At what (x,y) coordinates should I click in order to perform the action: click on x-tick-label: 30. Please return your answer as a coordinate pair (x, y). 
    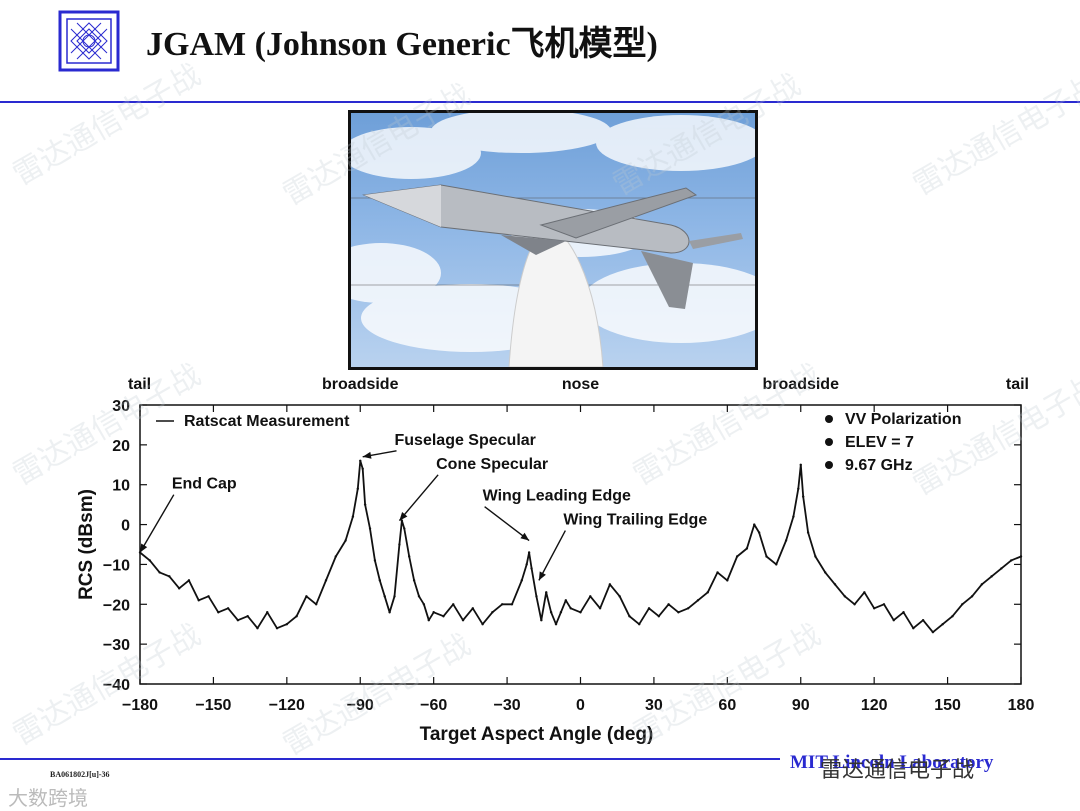
    Looking at the image, I should click on (654, 705).